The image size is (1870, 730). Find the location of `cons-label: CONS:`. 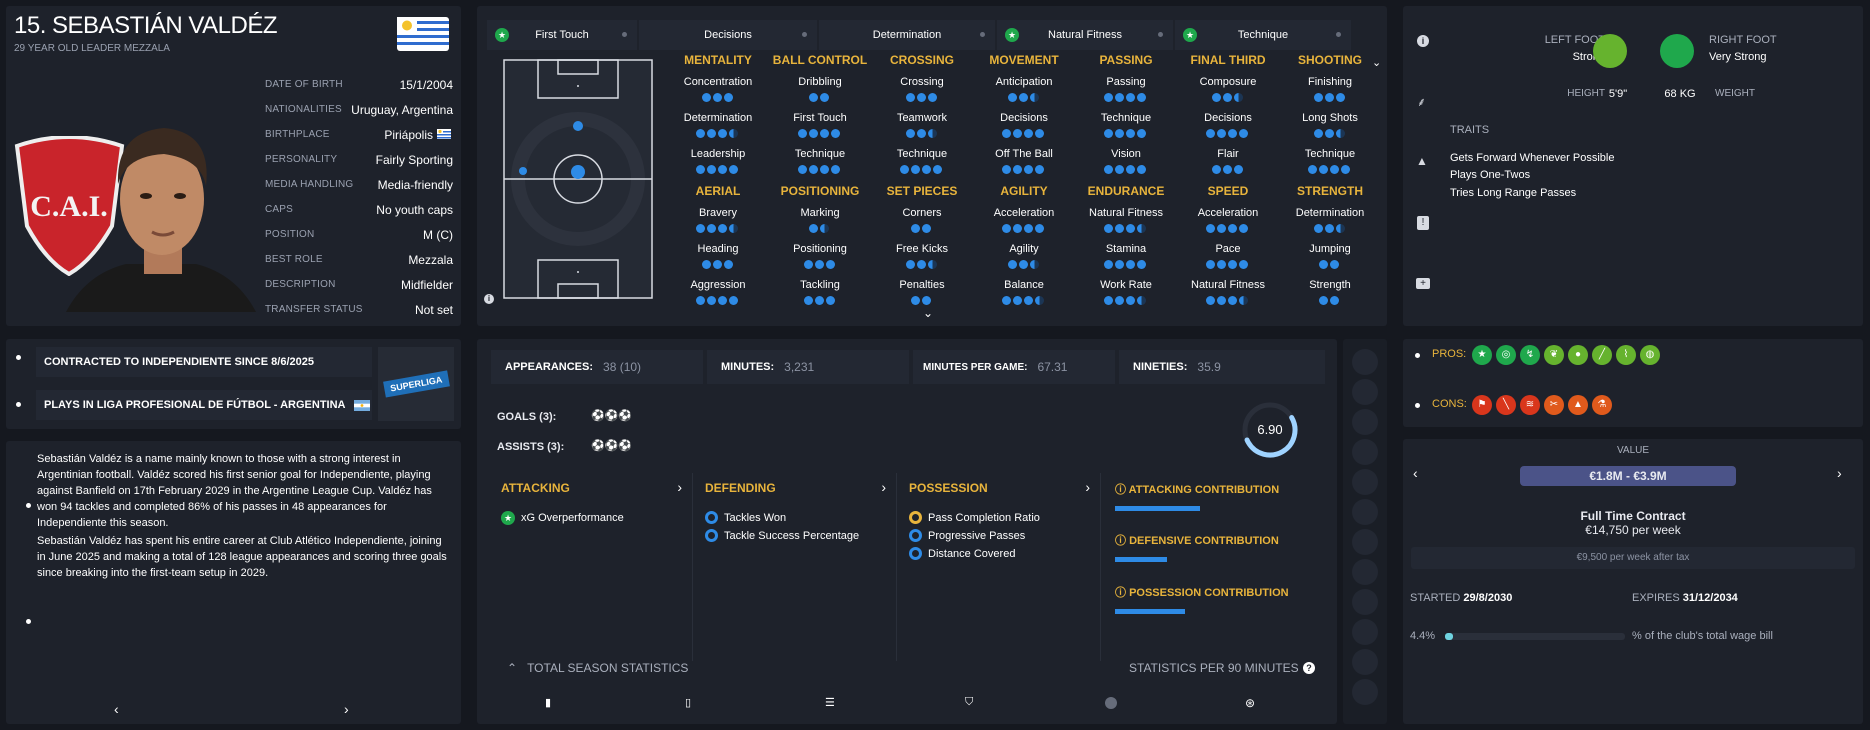

cons-label: CONS: is located at coordinates (1449, 404).